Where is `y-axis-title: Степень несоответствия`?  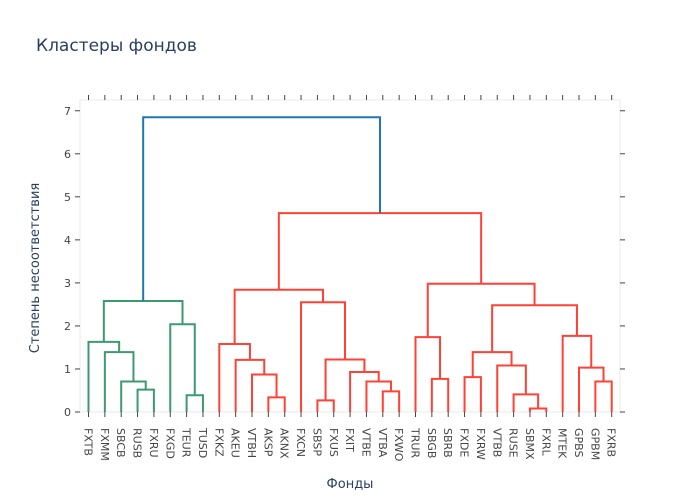
y-axis-title: Степень несоответствия is located at coordinates (35, 268).